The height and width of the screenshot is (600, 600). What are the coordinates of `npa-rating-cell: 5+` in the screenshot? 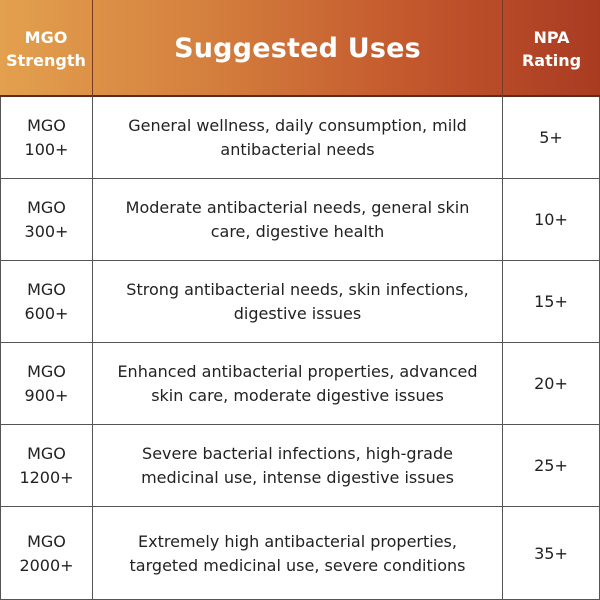 It's located at (551, 138).